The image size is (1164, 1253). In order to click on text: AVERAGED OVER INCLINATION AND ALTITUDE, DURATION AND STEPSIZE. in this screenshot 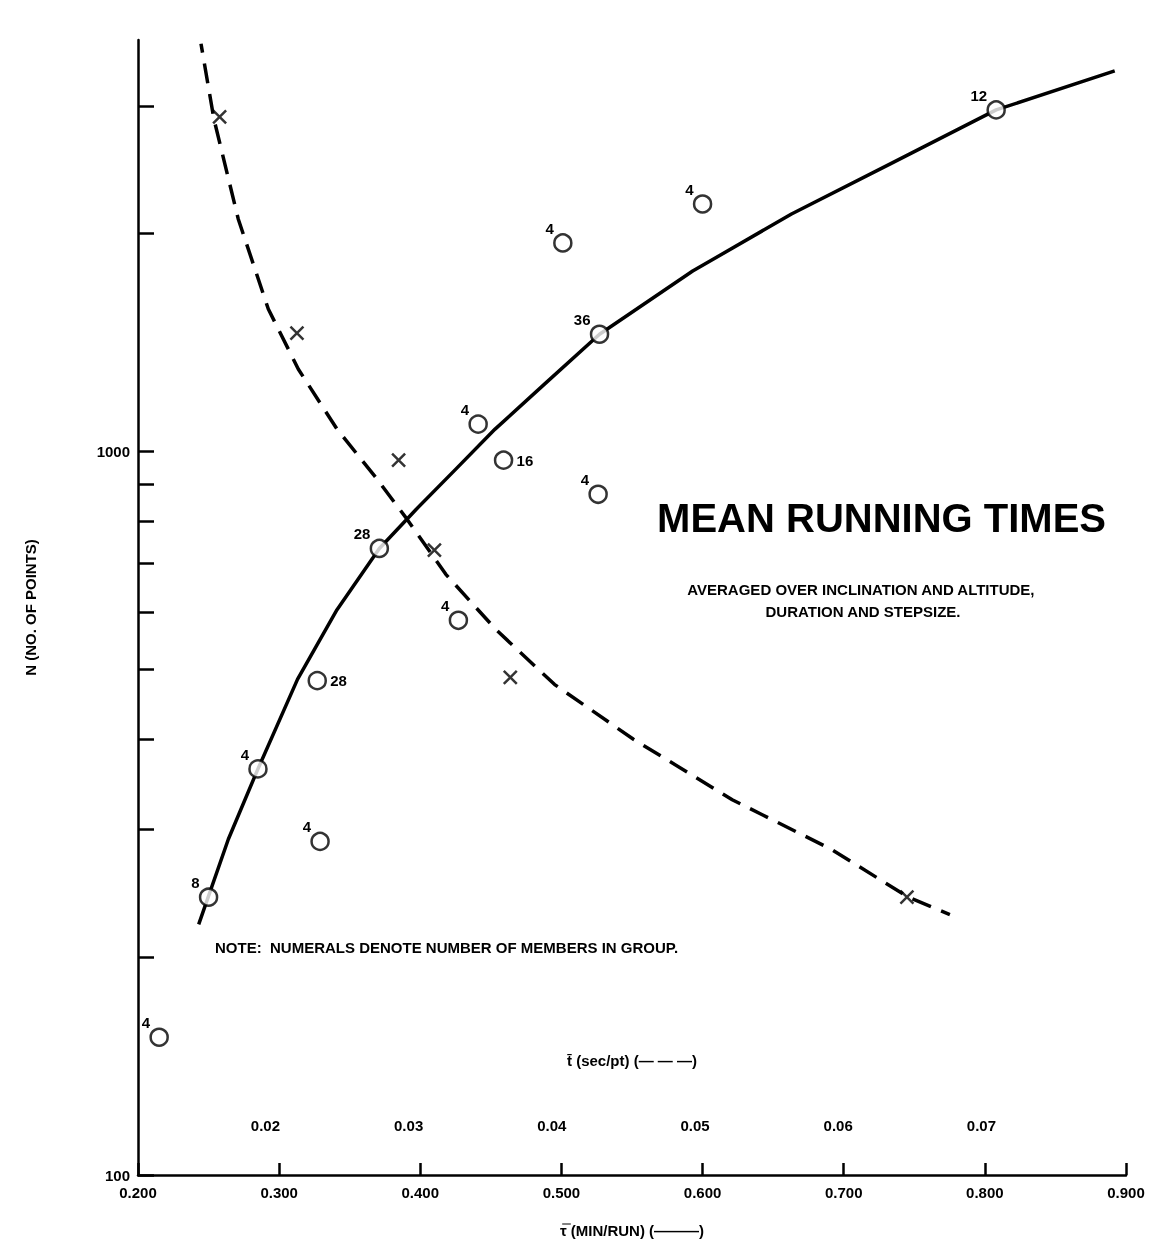, I will do `click(863, 600)`.